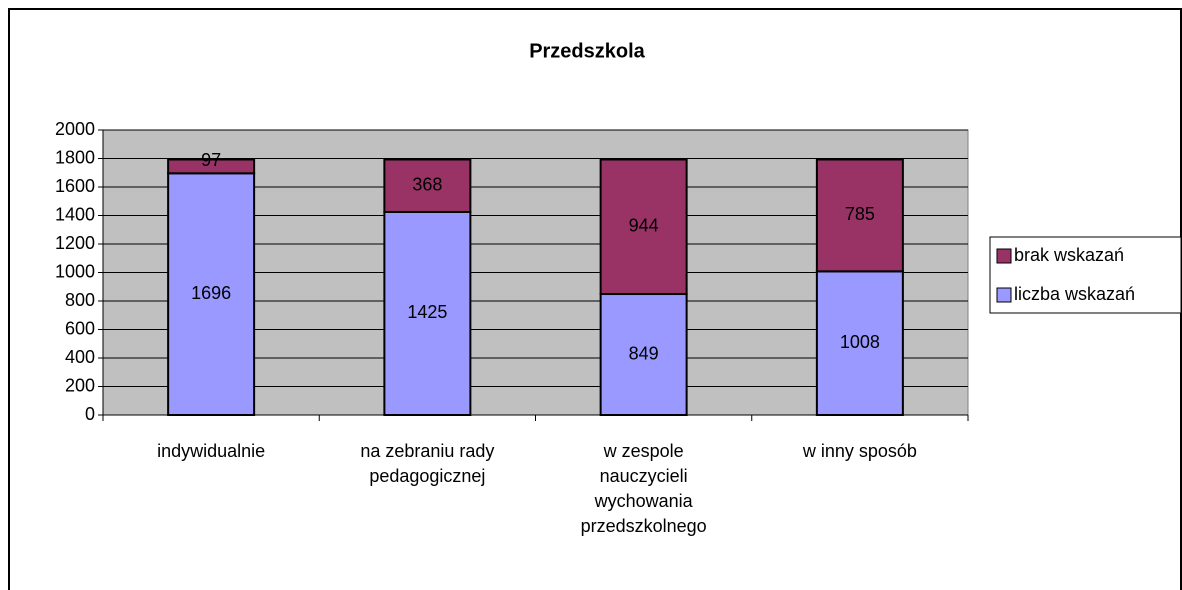 Image resolution: width=1182 pixels, height=590 pixels. I want to click on y-tick-label: 1000, so click(75, 271).